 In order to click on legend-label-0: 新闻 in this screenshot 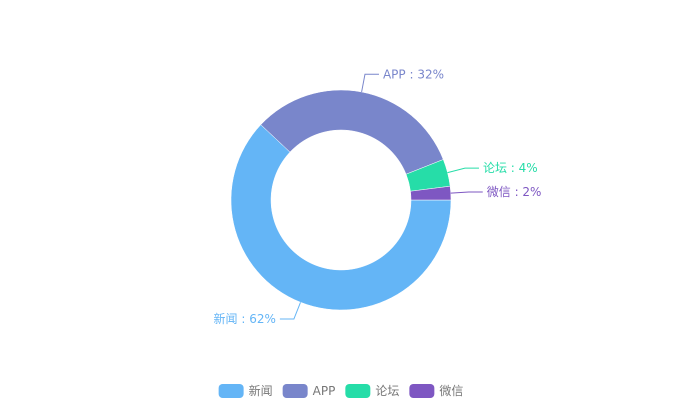, I will do `click(261, 390)`.